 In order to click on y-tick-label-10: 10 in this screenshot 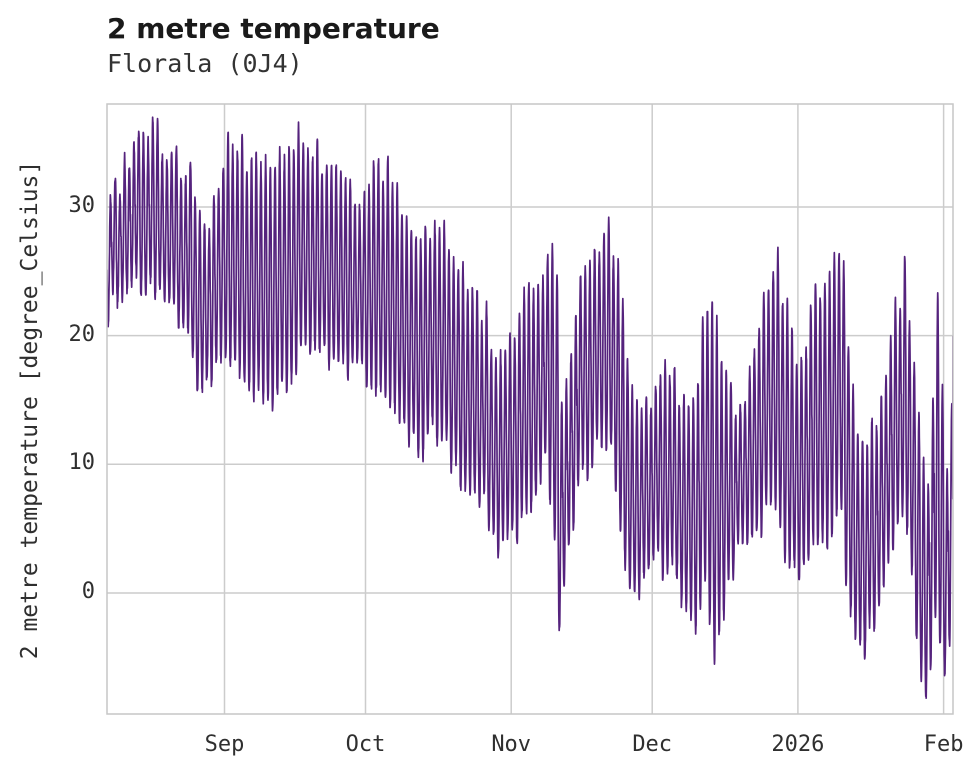, I will do `click(82, 463)`.